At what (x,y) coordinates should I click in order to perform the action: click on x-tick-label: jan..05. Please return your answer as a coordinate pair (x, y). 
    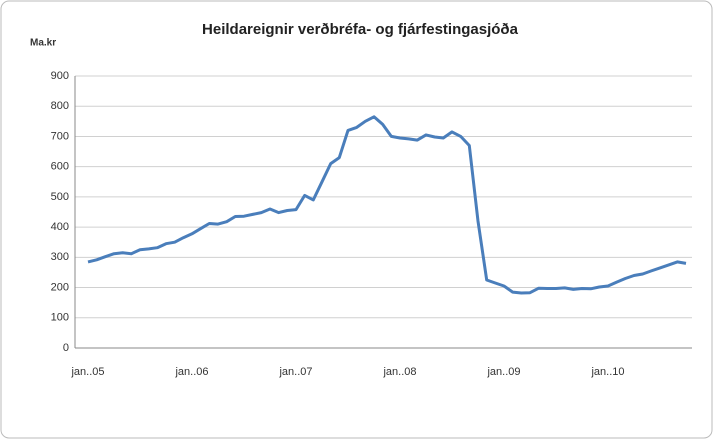
    Looking at the image, I should click on (87, 372).